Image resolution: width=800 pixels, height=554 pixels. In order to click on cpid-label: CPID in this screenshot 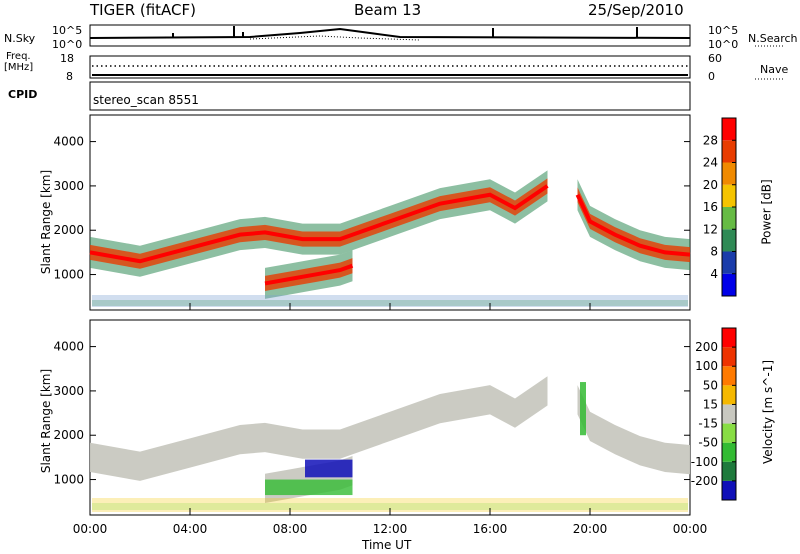, I will do `click(23, 94)`.